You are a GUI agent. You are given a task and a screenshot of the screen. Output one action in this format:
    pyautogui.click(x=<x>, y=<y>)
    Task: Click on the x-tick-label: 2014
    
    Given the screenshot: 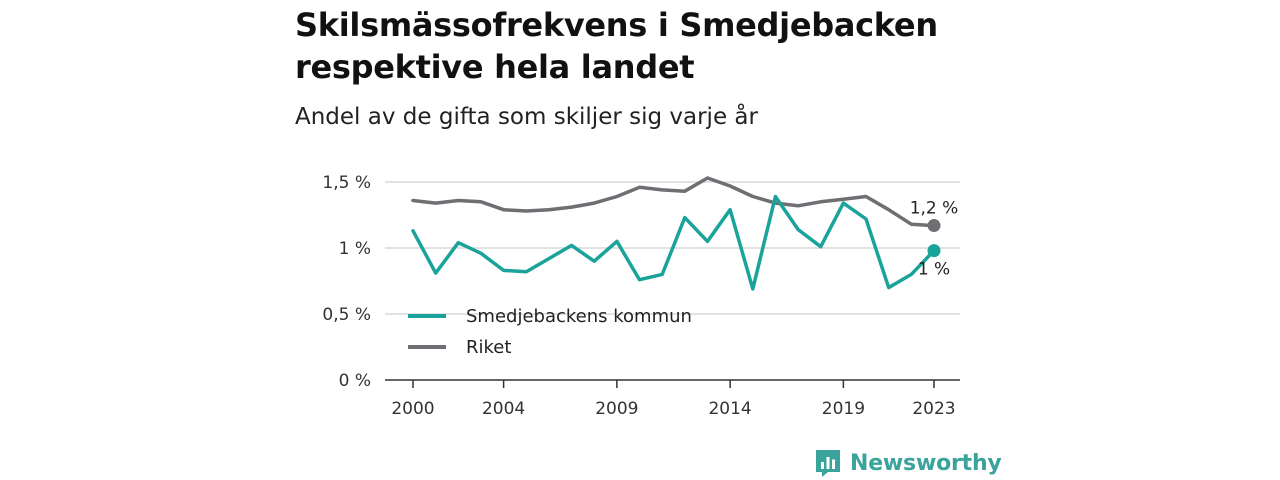 What is the action you would take?
    pyautogui.click(x=729, y=409)
    